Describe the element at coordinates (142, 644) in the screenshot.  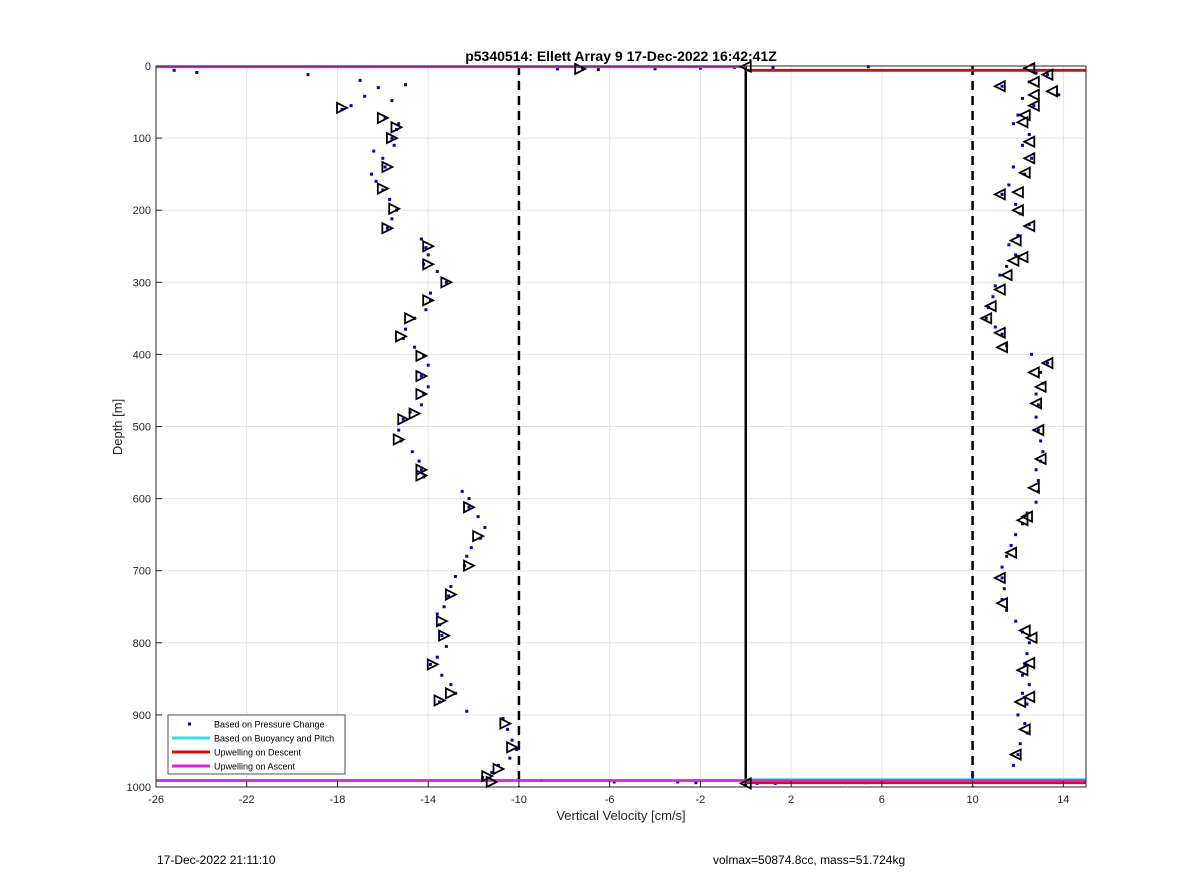
I see `y-tick-label: 800` at that location.